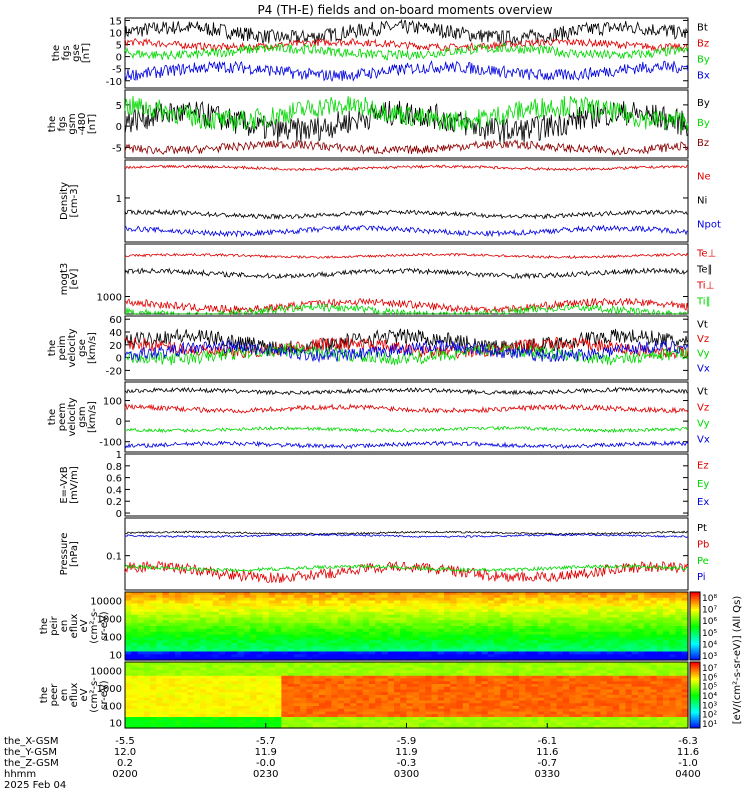  I want to click on panel-frame, so click(406, 554).